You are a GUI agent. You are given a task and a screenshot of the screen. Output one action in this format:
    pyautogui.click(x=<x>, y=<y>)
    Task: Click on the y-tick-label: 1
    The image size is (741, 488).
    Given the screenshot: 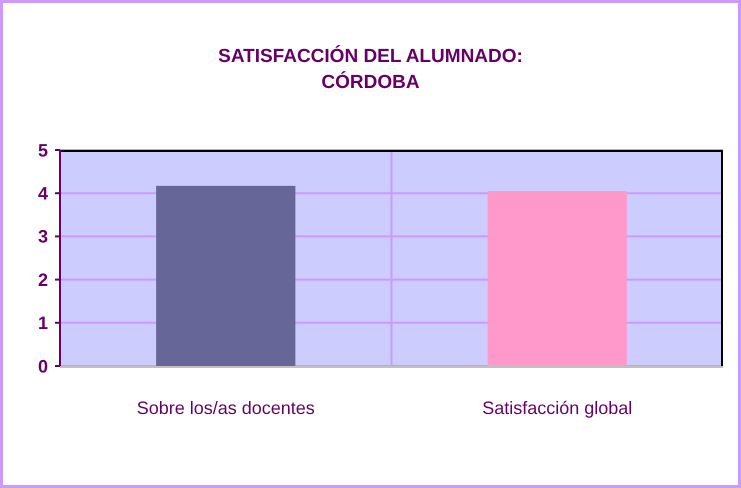 What is the action you would take?
    pyautogui.click(x=43, y=323)
    